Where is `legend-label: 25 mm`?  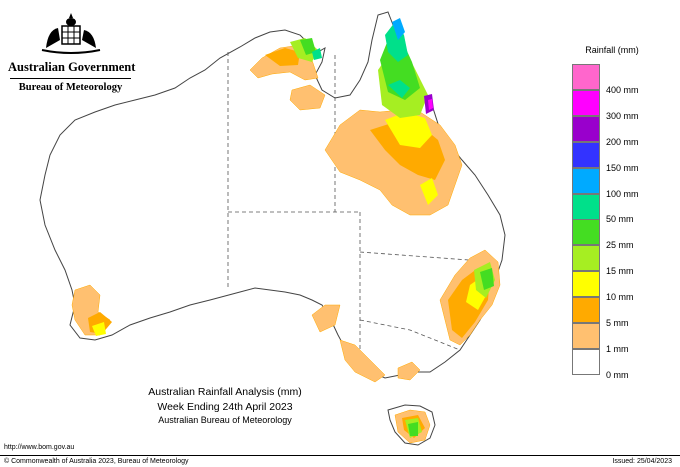
legend-label: 25 mm is located at coordinates (620, 245).